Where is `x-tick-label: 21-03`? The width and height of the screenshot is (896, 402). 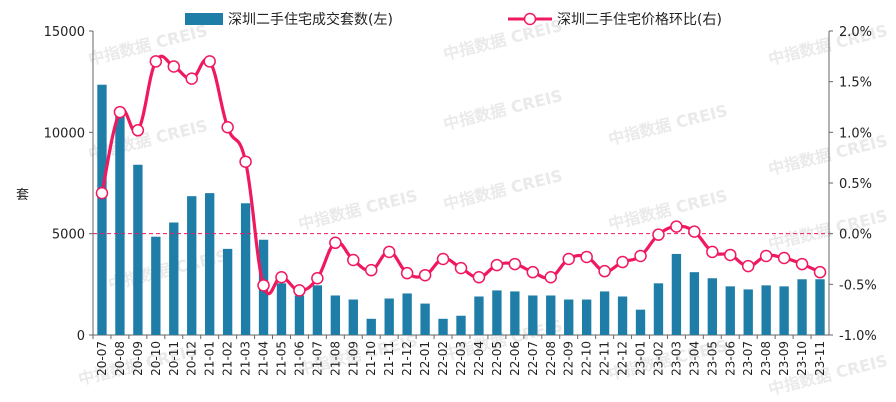
x-tick-label: 21-03 is located at coordinates (246, 358).